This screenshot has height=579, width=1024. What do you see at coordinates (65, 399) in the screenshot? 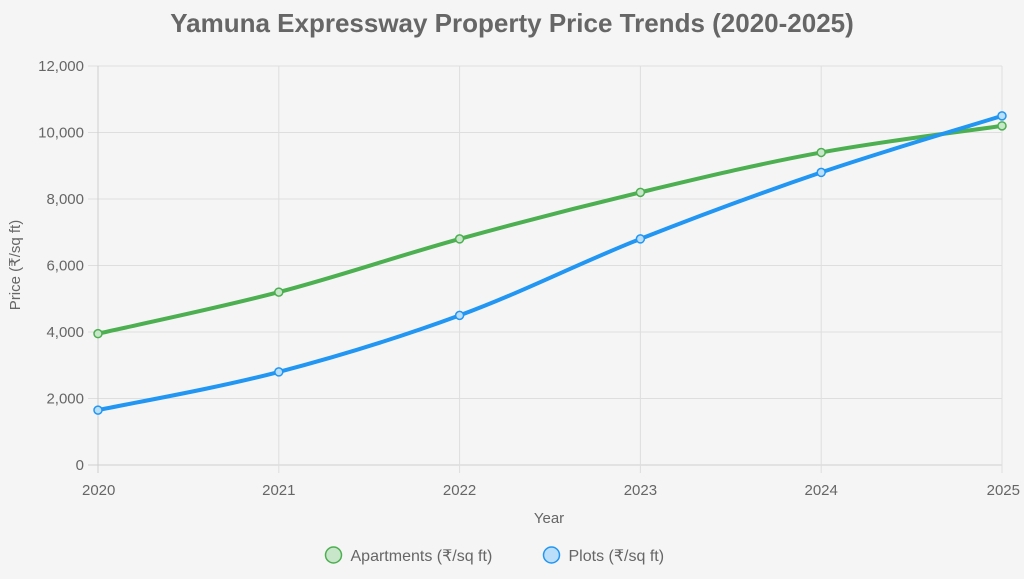
I see `y-tick-label: 2,000` at bounding box center [65, 399].